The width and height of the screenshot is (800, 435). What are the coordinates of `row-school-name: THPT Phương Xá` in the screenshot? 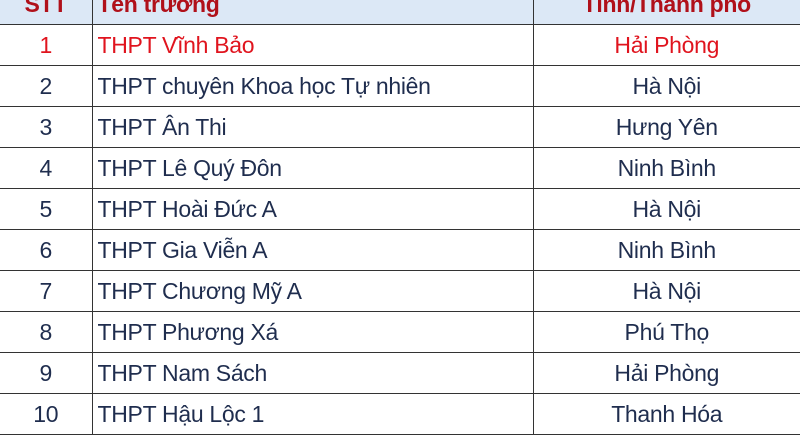 It's located at (312, 332).